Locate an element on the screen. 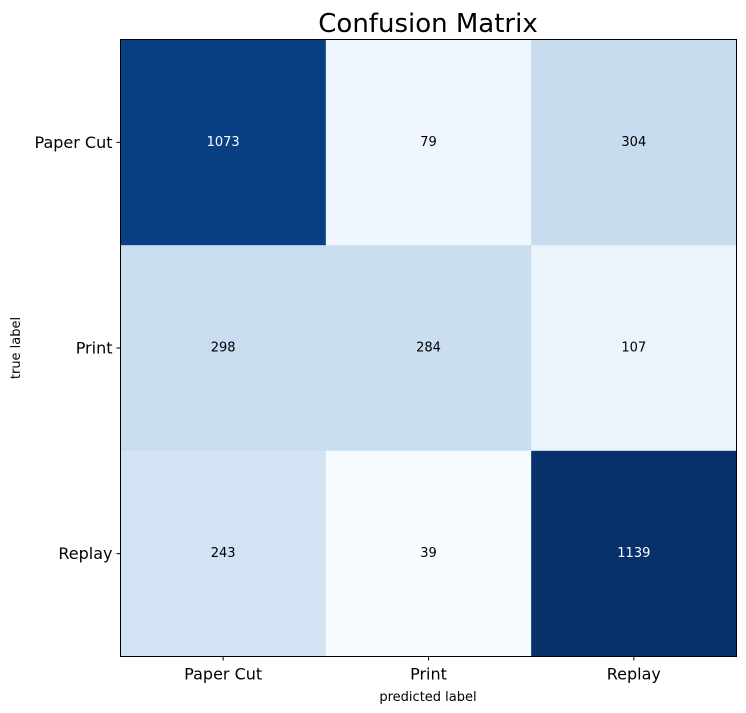 Image resolution: width=746 pixels, height=713 pixels. cell-value-label: 298 is located at coordinates (223, 348).